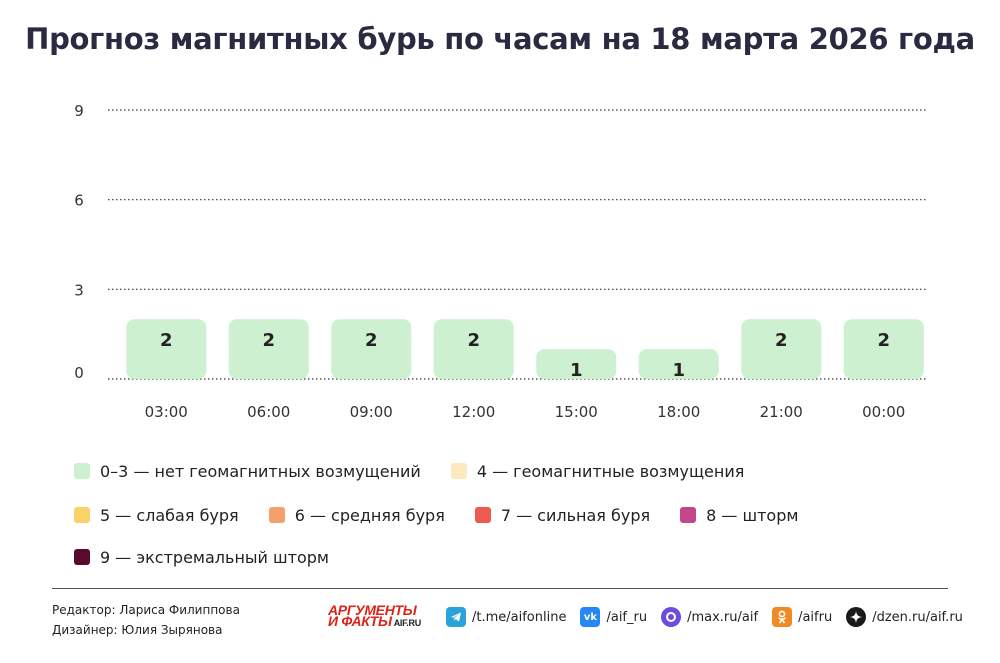  Describe the element at coordinates (473, 412) in the screenshot. I see `x-tick-label: 12:00` at that location.